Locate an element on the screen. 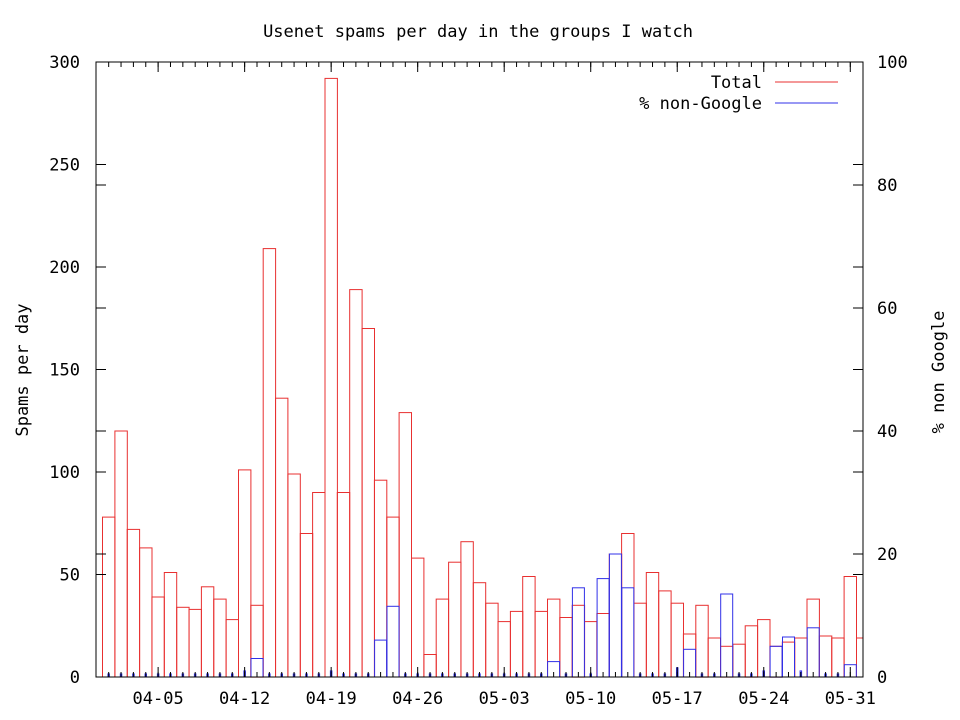  legend-total-label: Total is located at coordinates (736, 83).